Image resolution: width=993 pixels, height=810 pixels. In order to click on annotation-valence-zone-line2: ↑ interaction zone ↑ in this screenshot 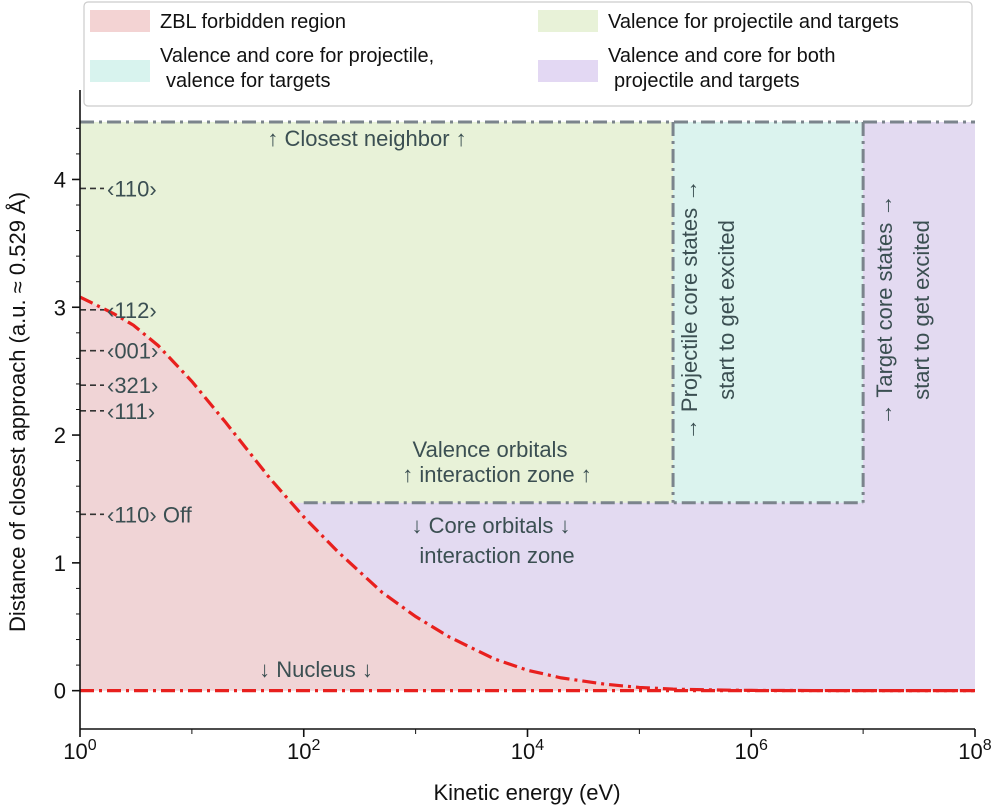, I will do `click(497, 474)`.